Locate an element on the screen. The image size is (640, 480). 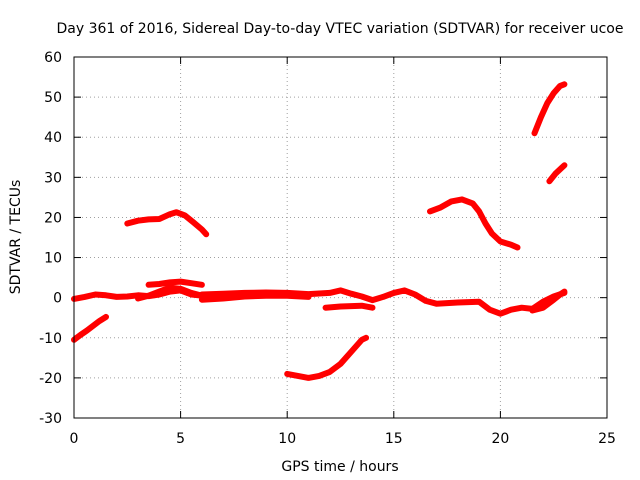
y-tick-label: -20 is located at coordinates (50, 379).